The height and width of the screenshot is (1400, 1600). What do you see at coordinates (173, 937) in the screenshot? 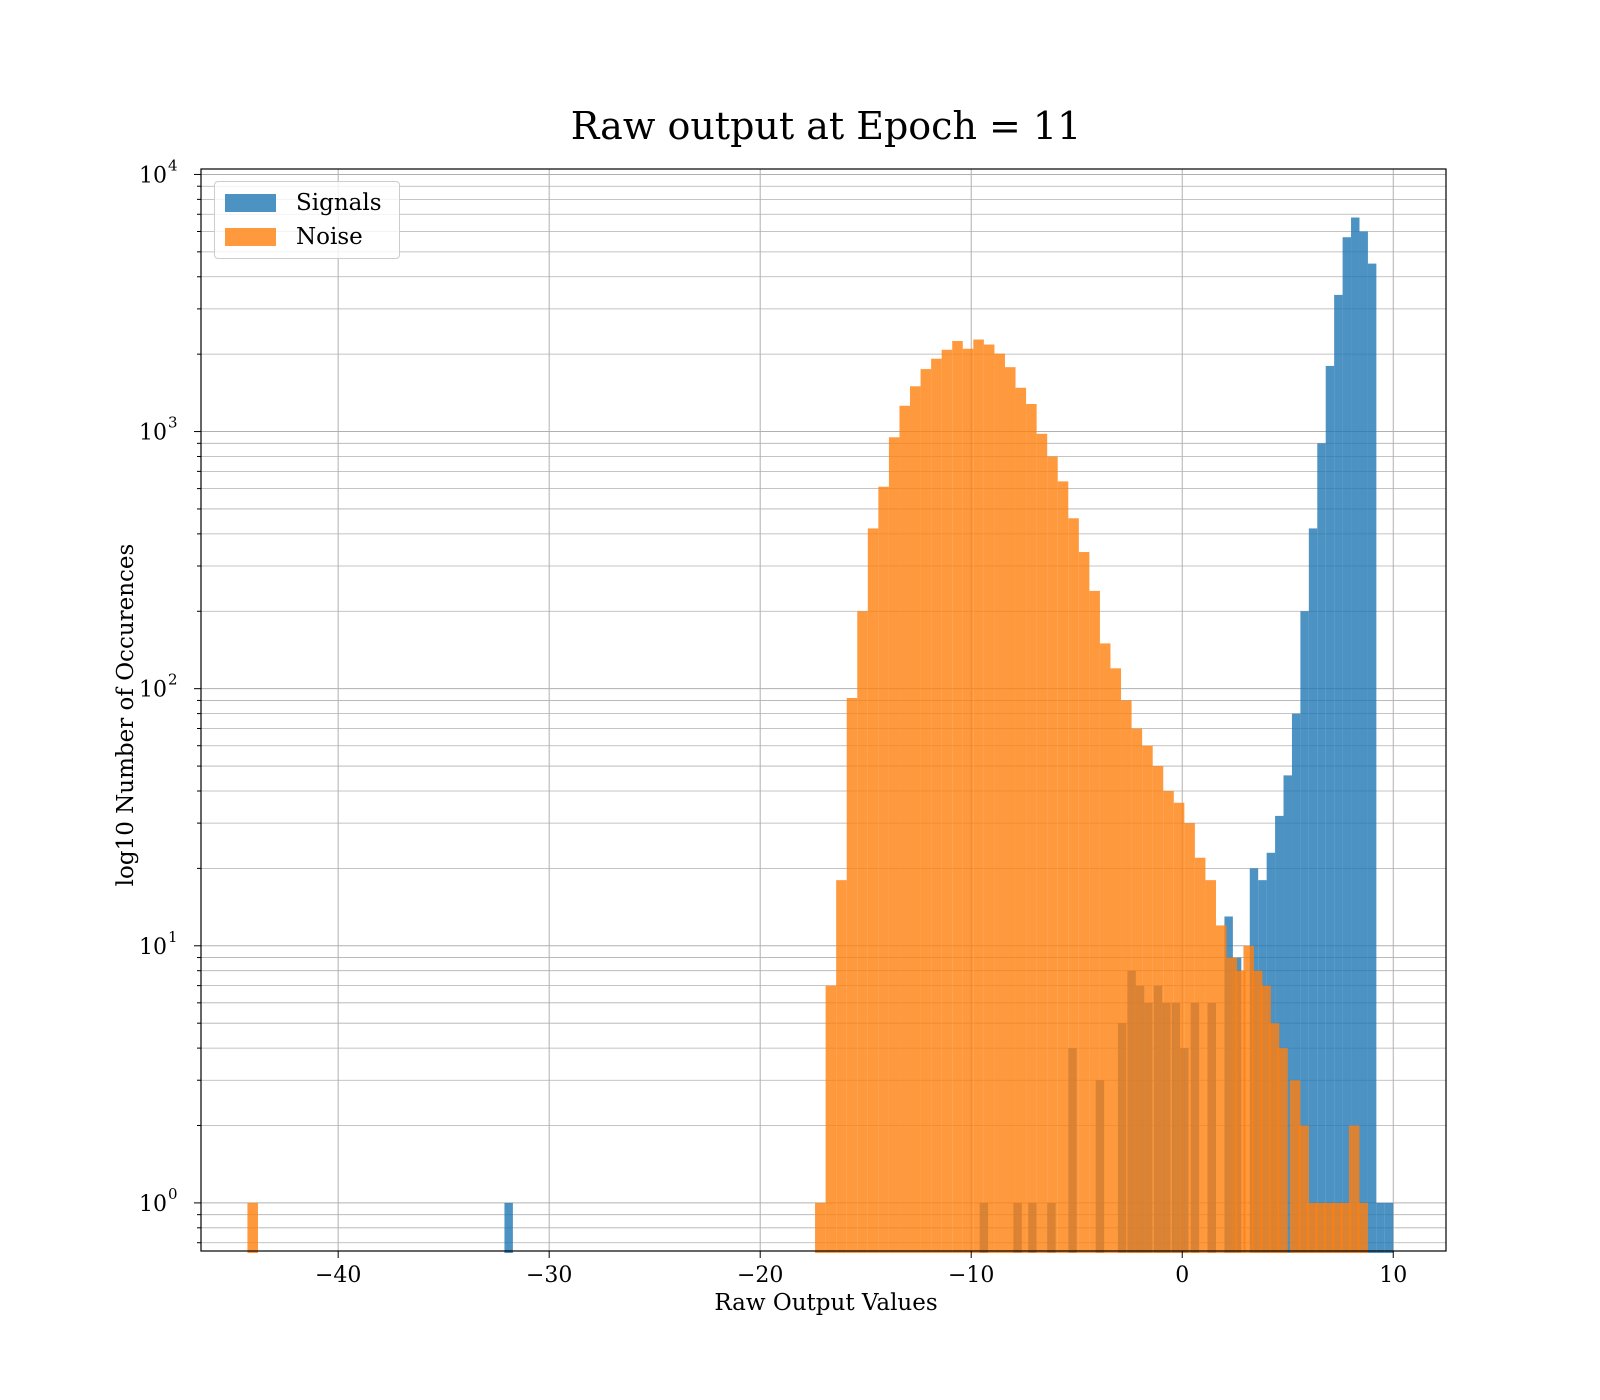
I see `y-tick-exponent: 1` at bounding box center [173, 937].